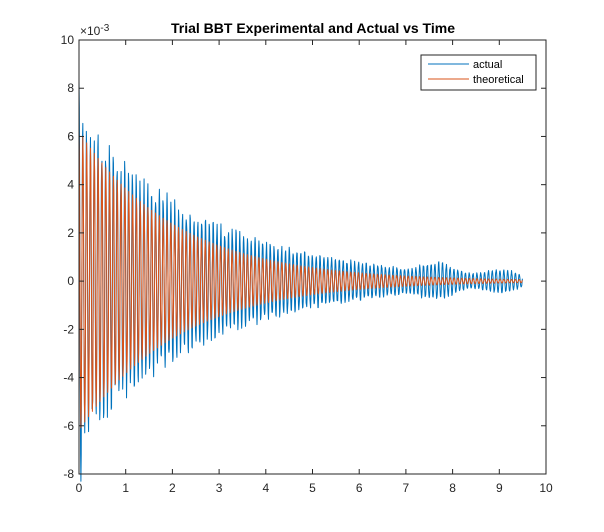 The image size is (604, 532). Describe the element at coordinates (125, 488) in the screenshot. I see `x-tick-label: 1` at that location.